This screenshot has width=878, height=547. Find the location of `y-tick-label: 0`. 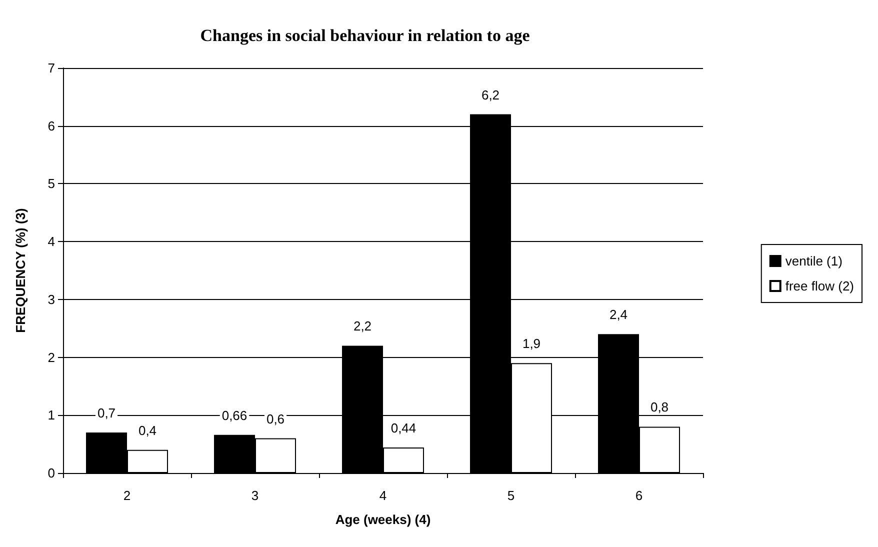

y-tick-label: 0 is located at coordinates (51, 473).